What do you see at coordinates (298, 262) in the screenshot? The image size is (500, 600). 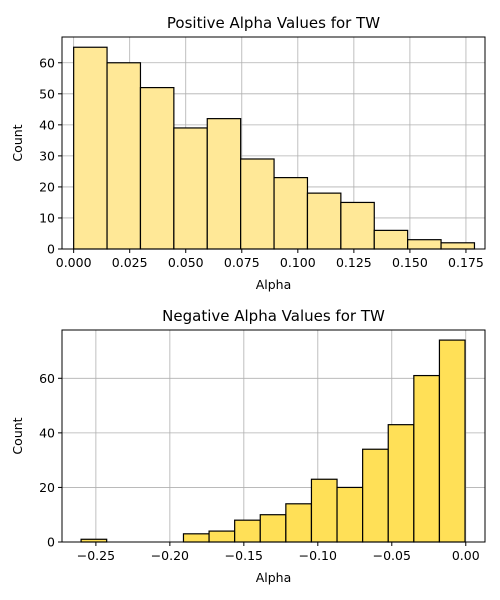 I see `x-tick-label: 0.100` at bounding box center [298, 262].